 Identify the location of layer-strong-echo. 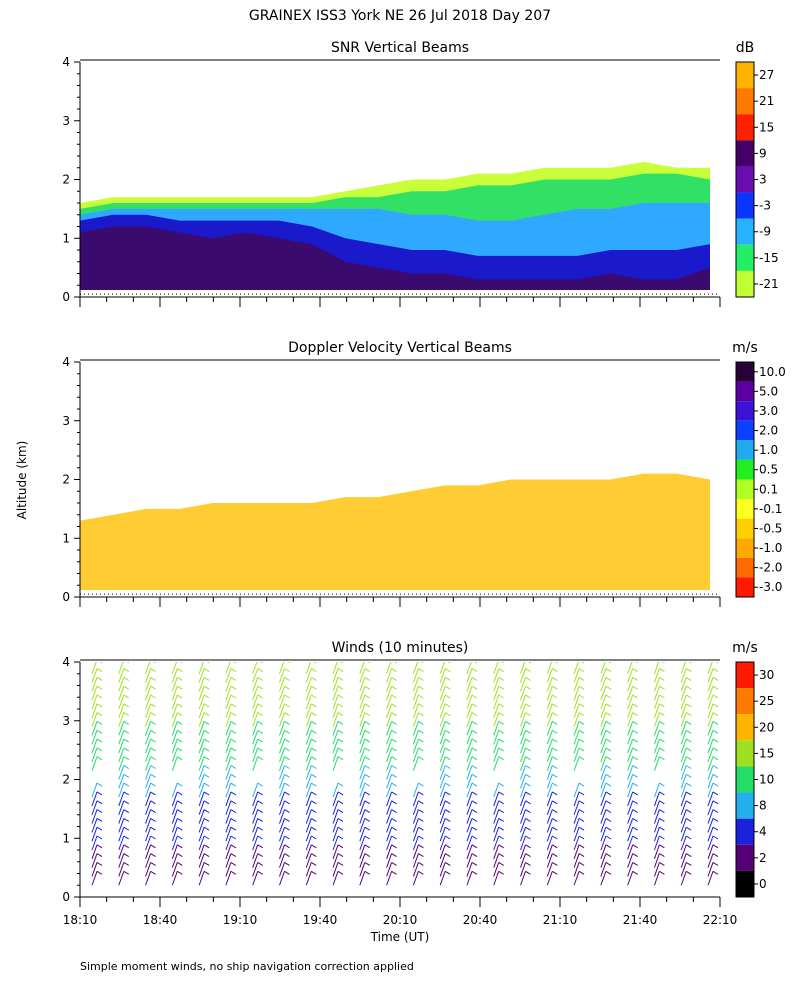
(395, 258).